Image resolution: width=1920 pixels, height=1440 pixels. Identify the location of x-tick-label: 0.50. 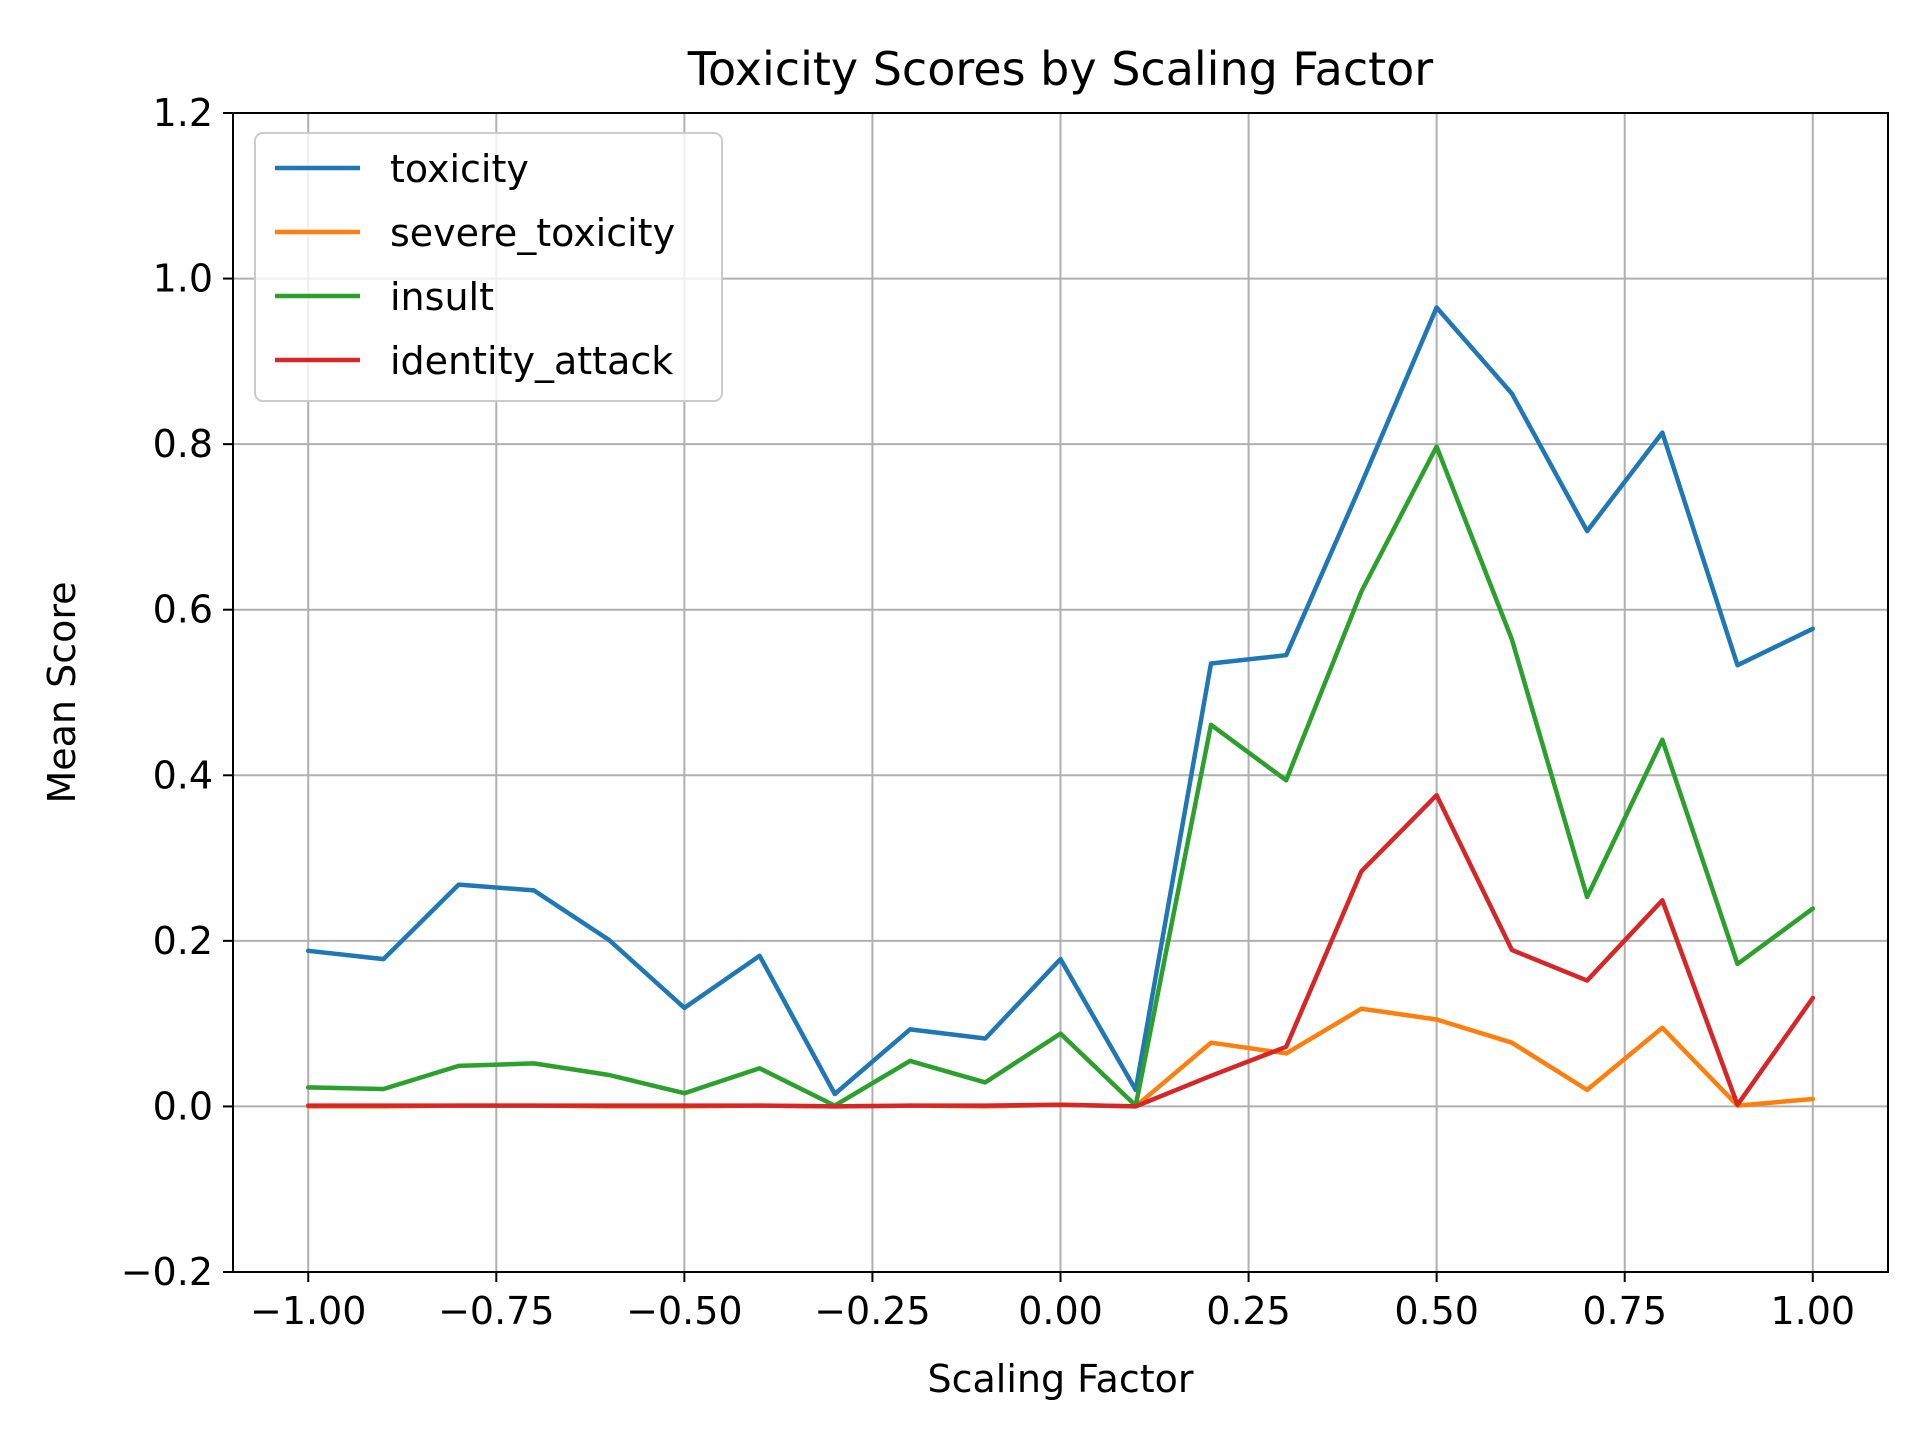
(1436, 1311).